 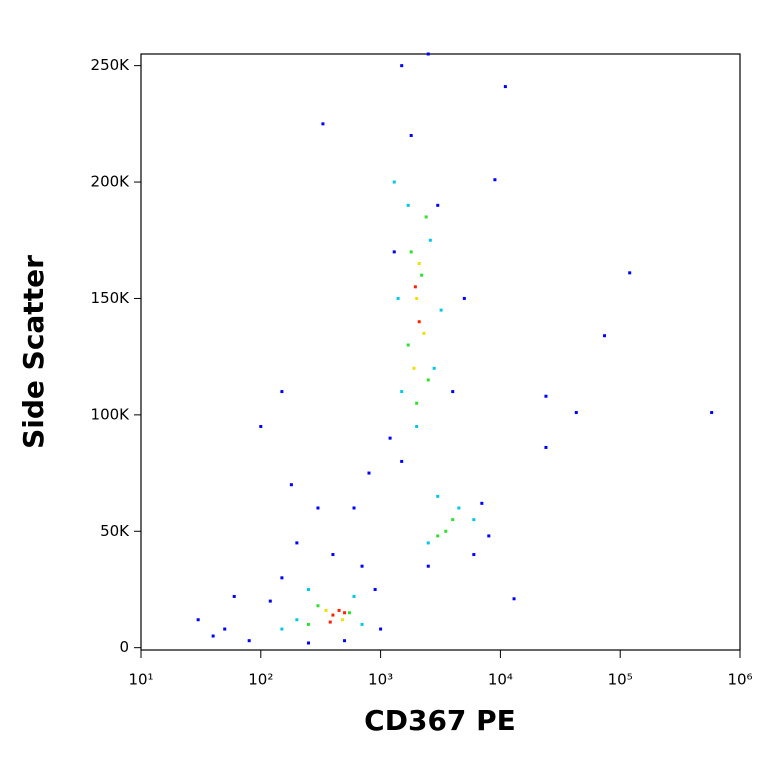 What do you see at coordinates (111, 65) in the screenshot?
I see `y-tick-label: 250K` at bounding box center [111, 65].